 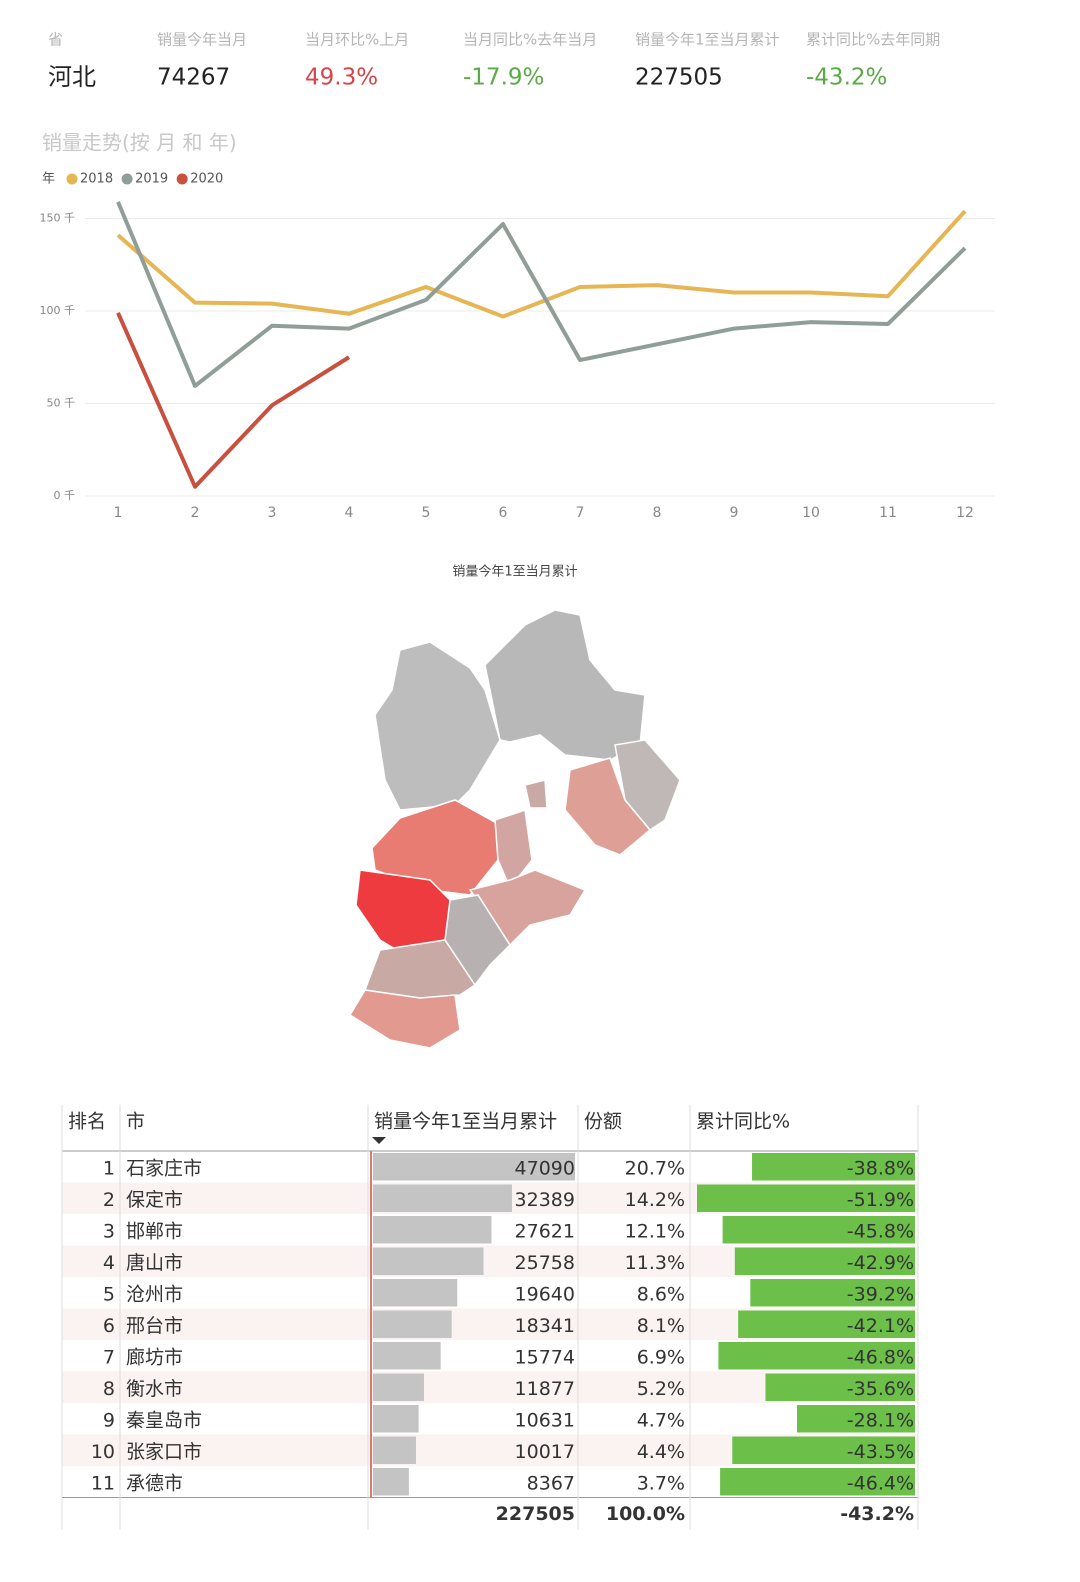 I want to click on city: 衡水市, so click(x=154, y=1389).